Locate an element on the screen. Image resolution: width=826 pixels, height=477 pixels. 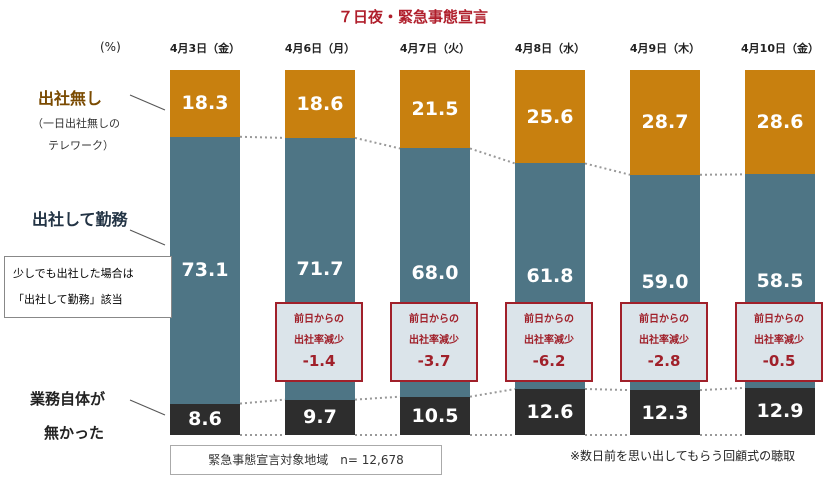
bar-segment: 10.5 is located at coordinates (435, 415).